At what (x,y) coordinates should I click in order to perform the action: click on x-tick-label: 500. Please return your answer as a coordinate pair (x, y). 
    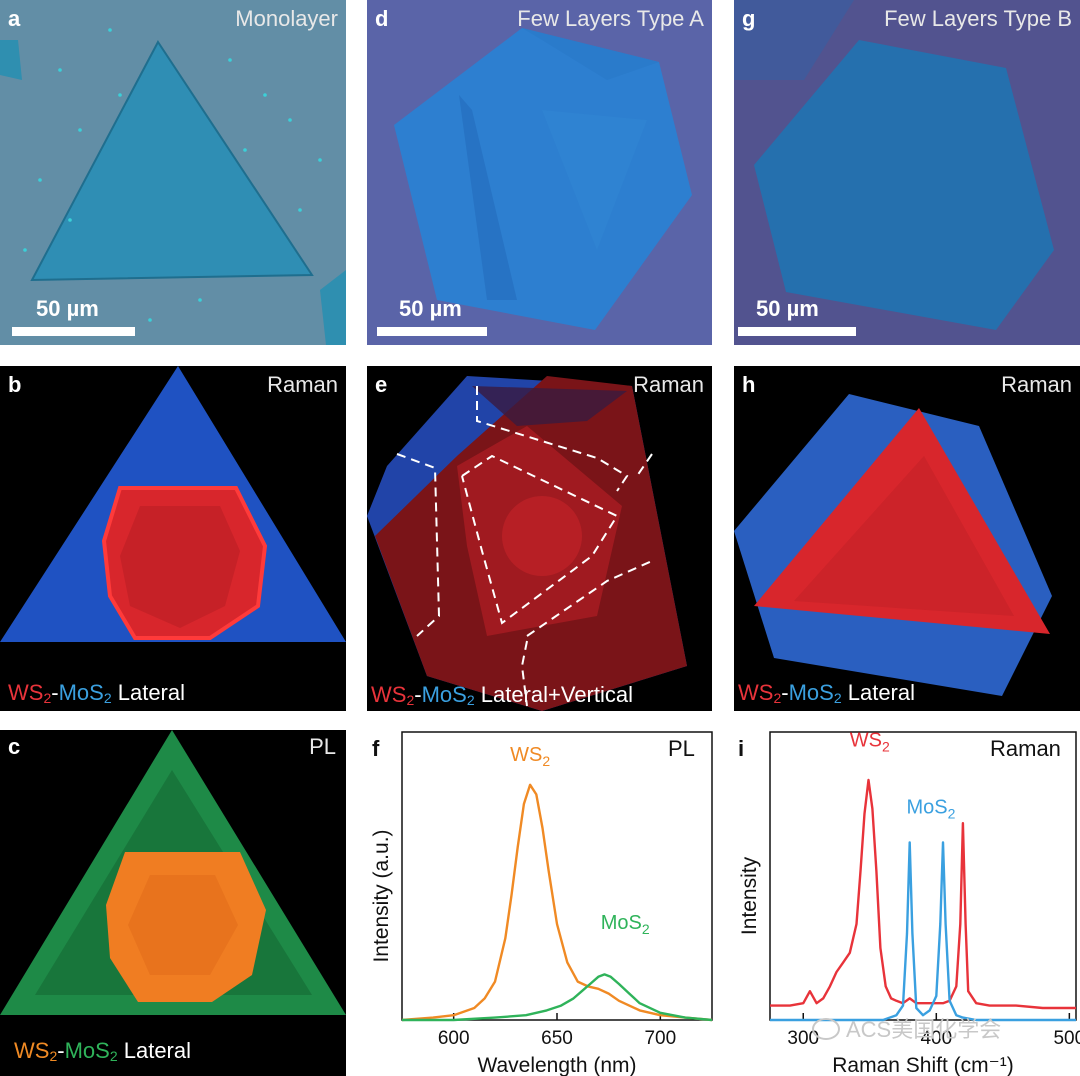
    Looking at the image, I should click on (1066, 1038).